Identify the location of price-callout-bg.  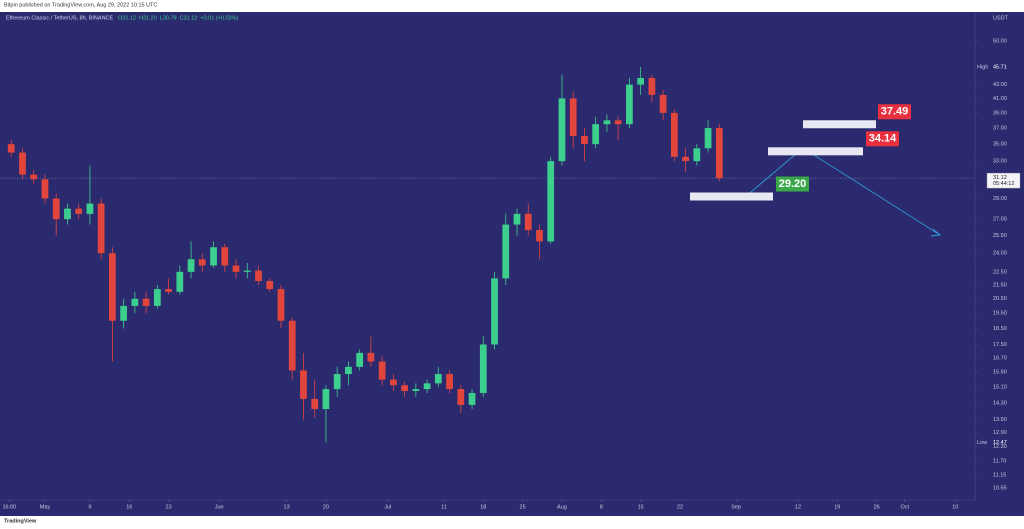
(894, 112).